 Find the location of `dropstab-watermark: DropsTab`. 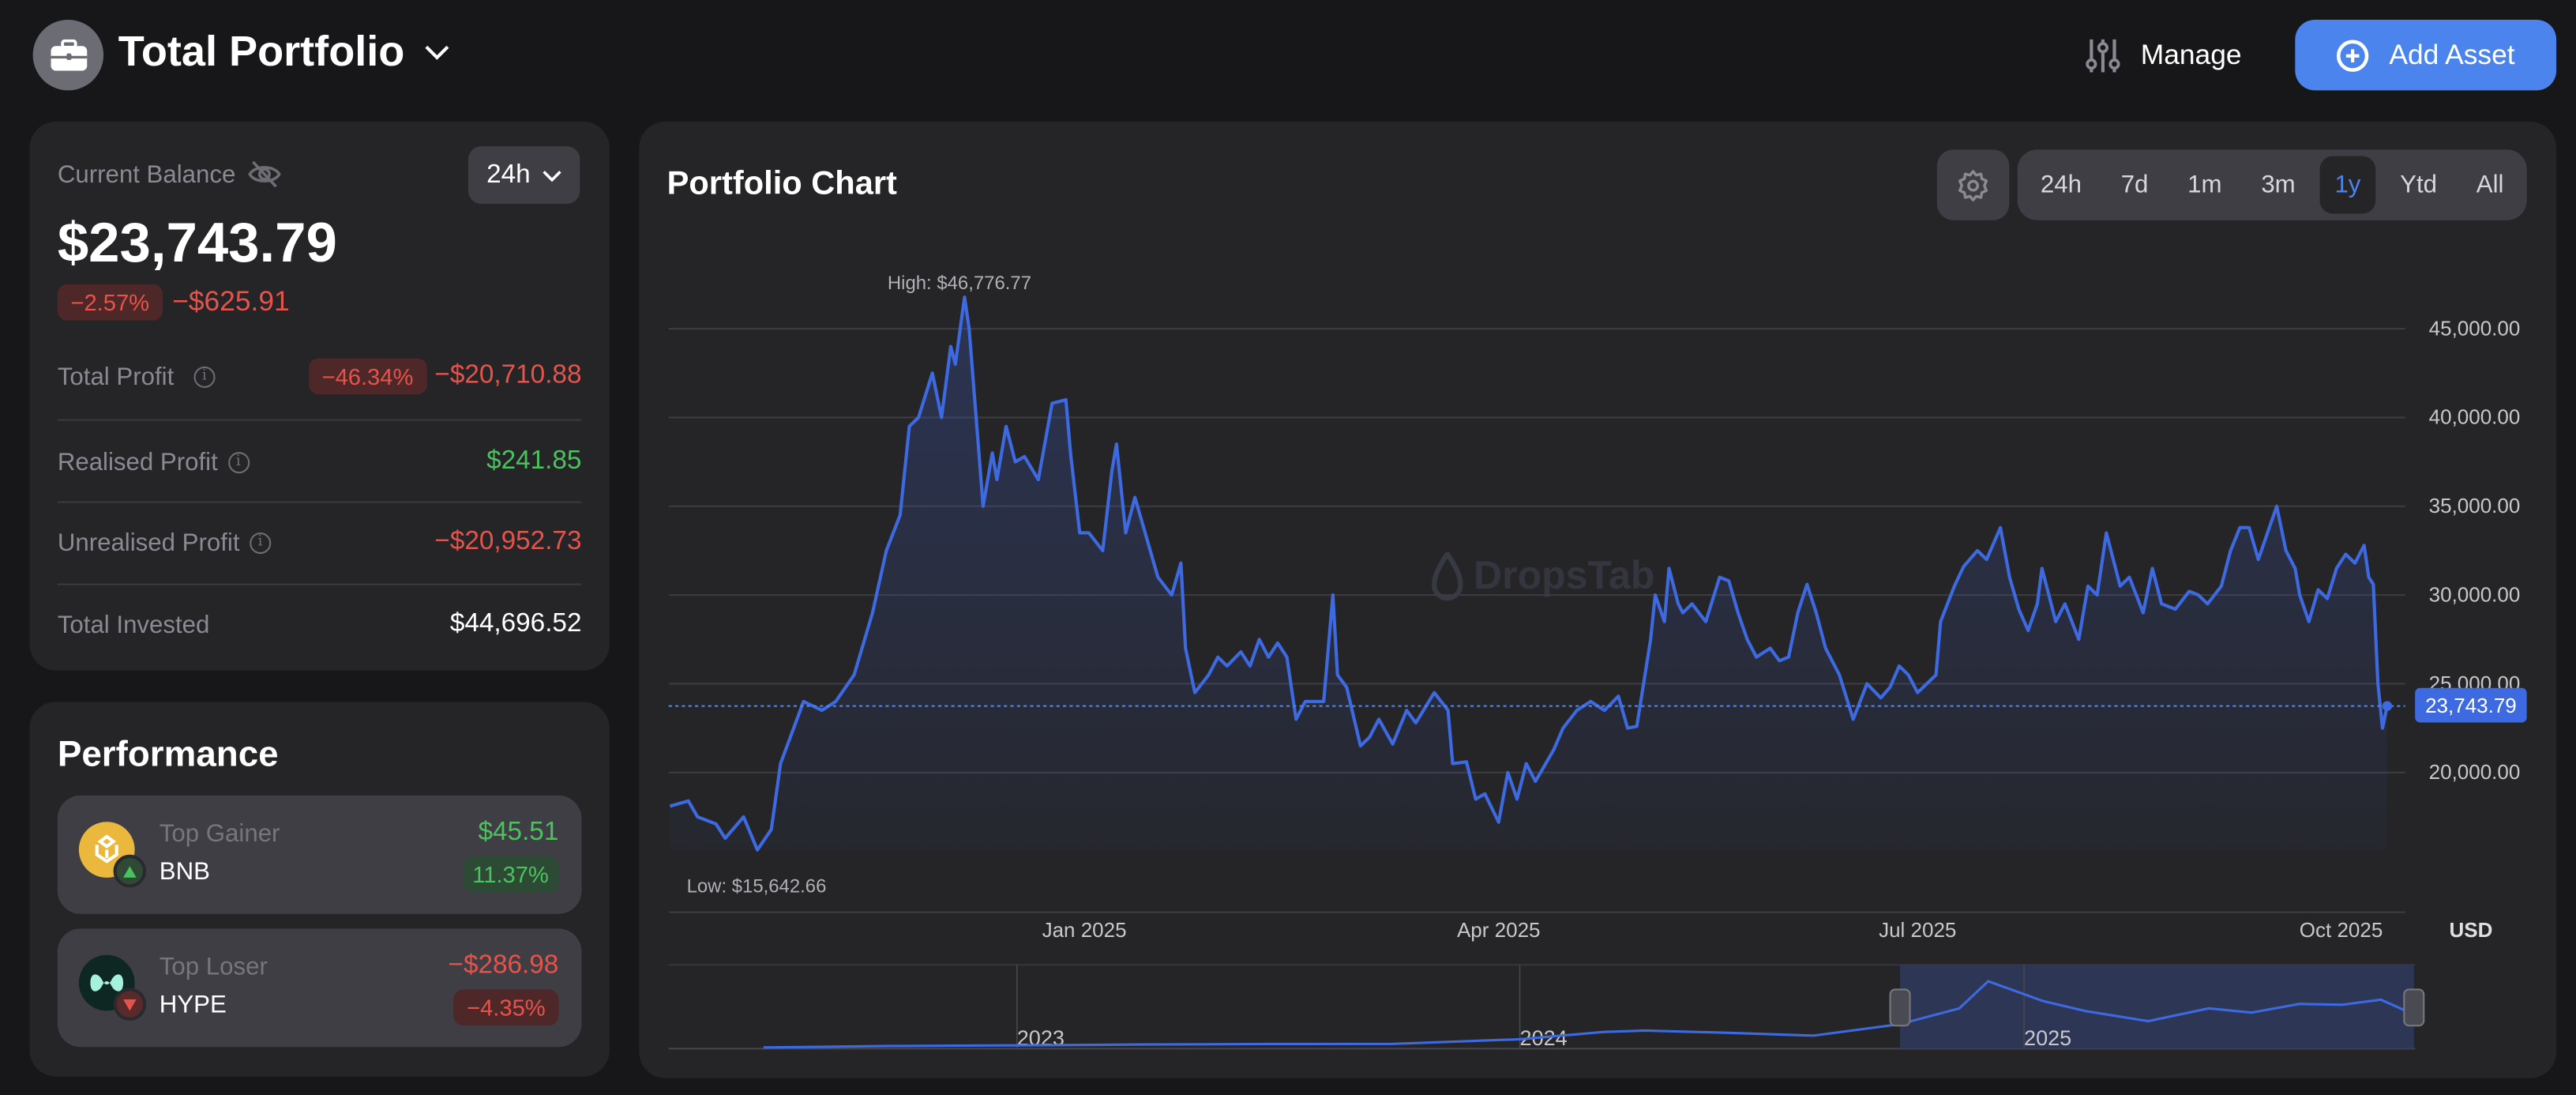

dropstab-watermark: DropsTab is located at coordinates (1542, 576).